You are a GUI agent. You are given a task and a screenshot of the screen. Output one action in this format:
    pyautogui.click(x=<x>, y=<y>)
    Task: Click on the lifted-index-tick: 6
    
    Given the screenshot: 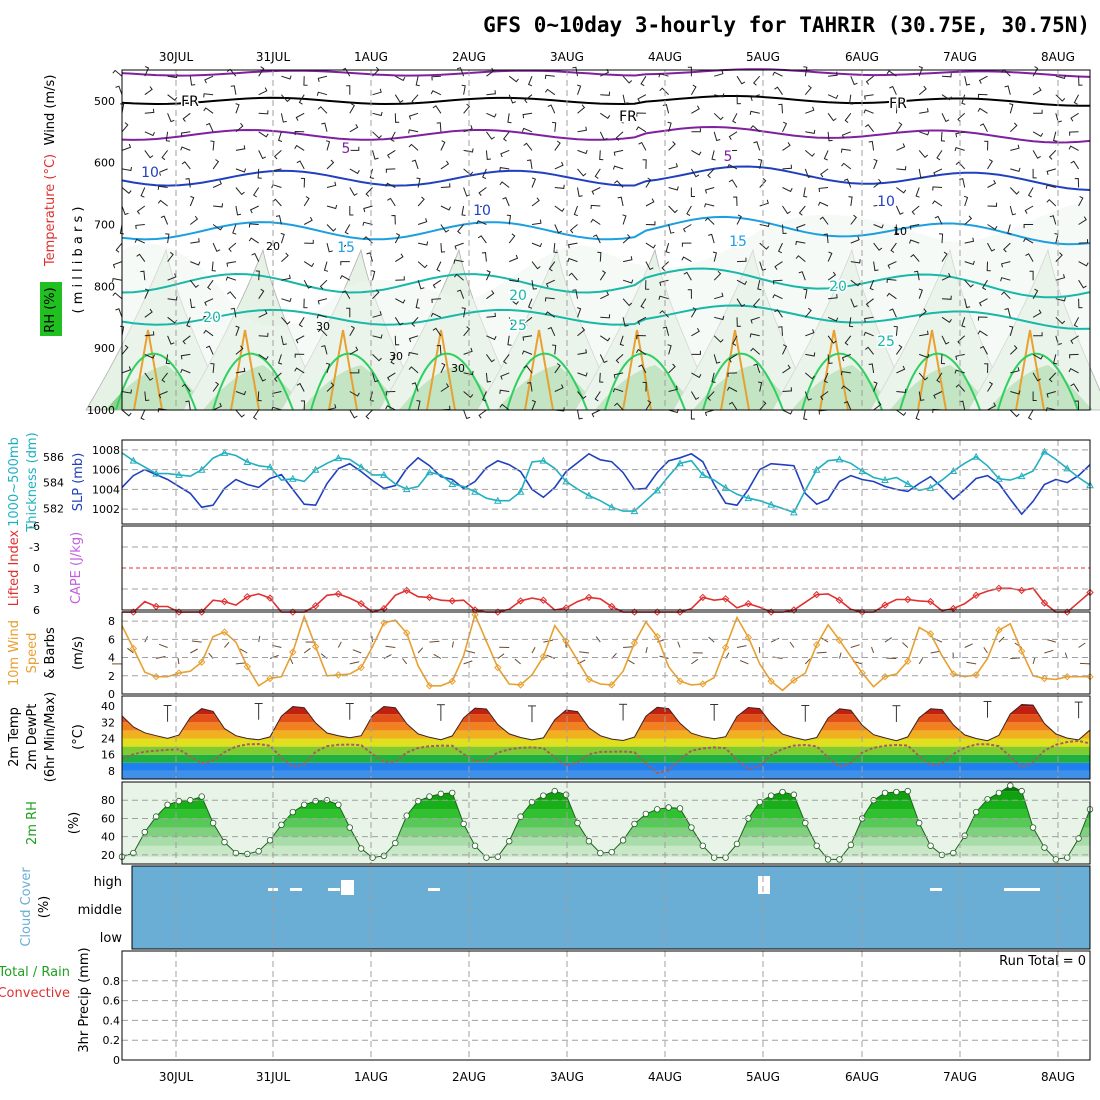 What is the action you would take?
    pyautogui.click(x=36, y=610)
    